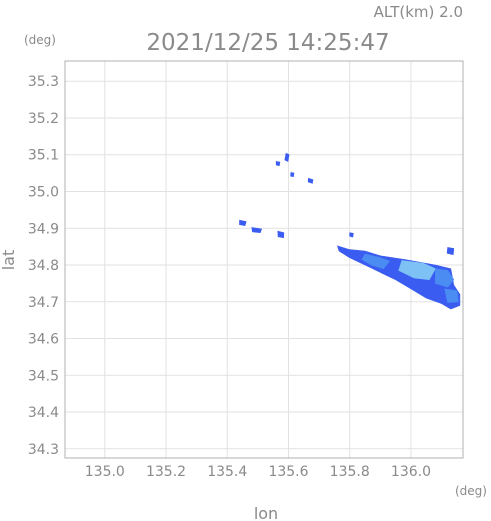 The image size is (491, 521). What do you see at coordinates (43, 413) in the screenshot?
I see `y-tick-label: 34.4` at bounding box center [43, 413].